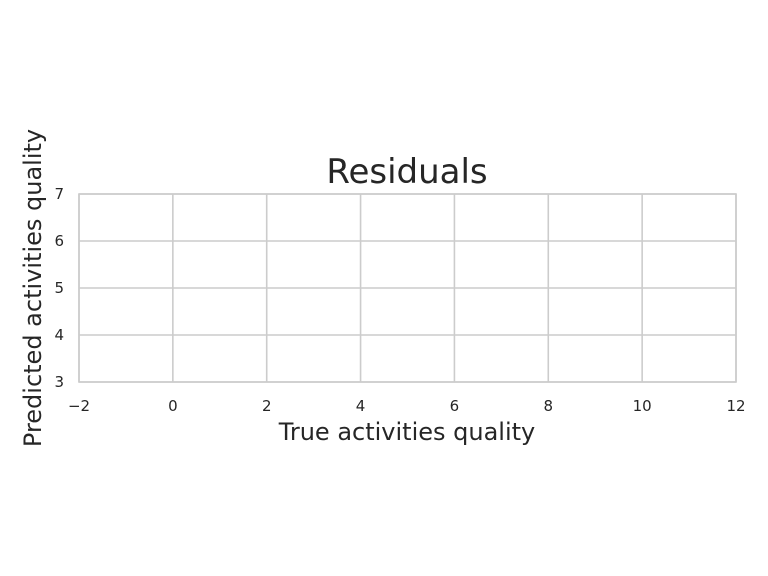 The width and height of the screenshot is (768, 576). What do you see at coordinates (59, 194) in the screenshot?
I see `y-tick-label: 7` at bounding box center [59, 194].